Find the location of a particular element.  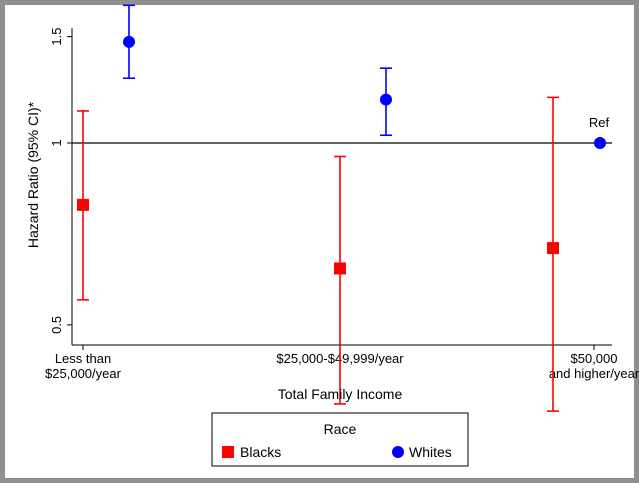

x-tick-label: and higher/year is located at coordinates (594, 373).